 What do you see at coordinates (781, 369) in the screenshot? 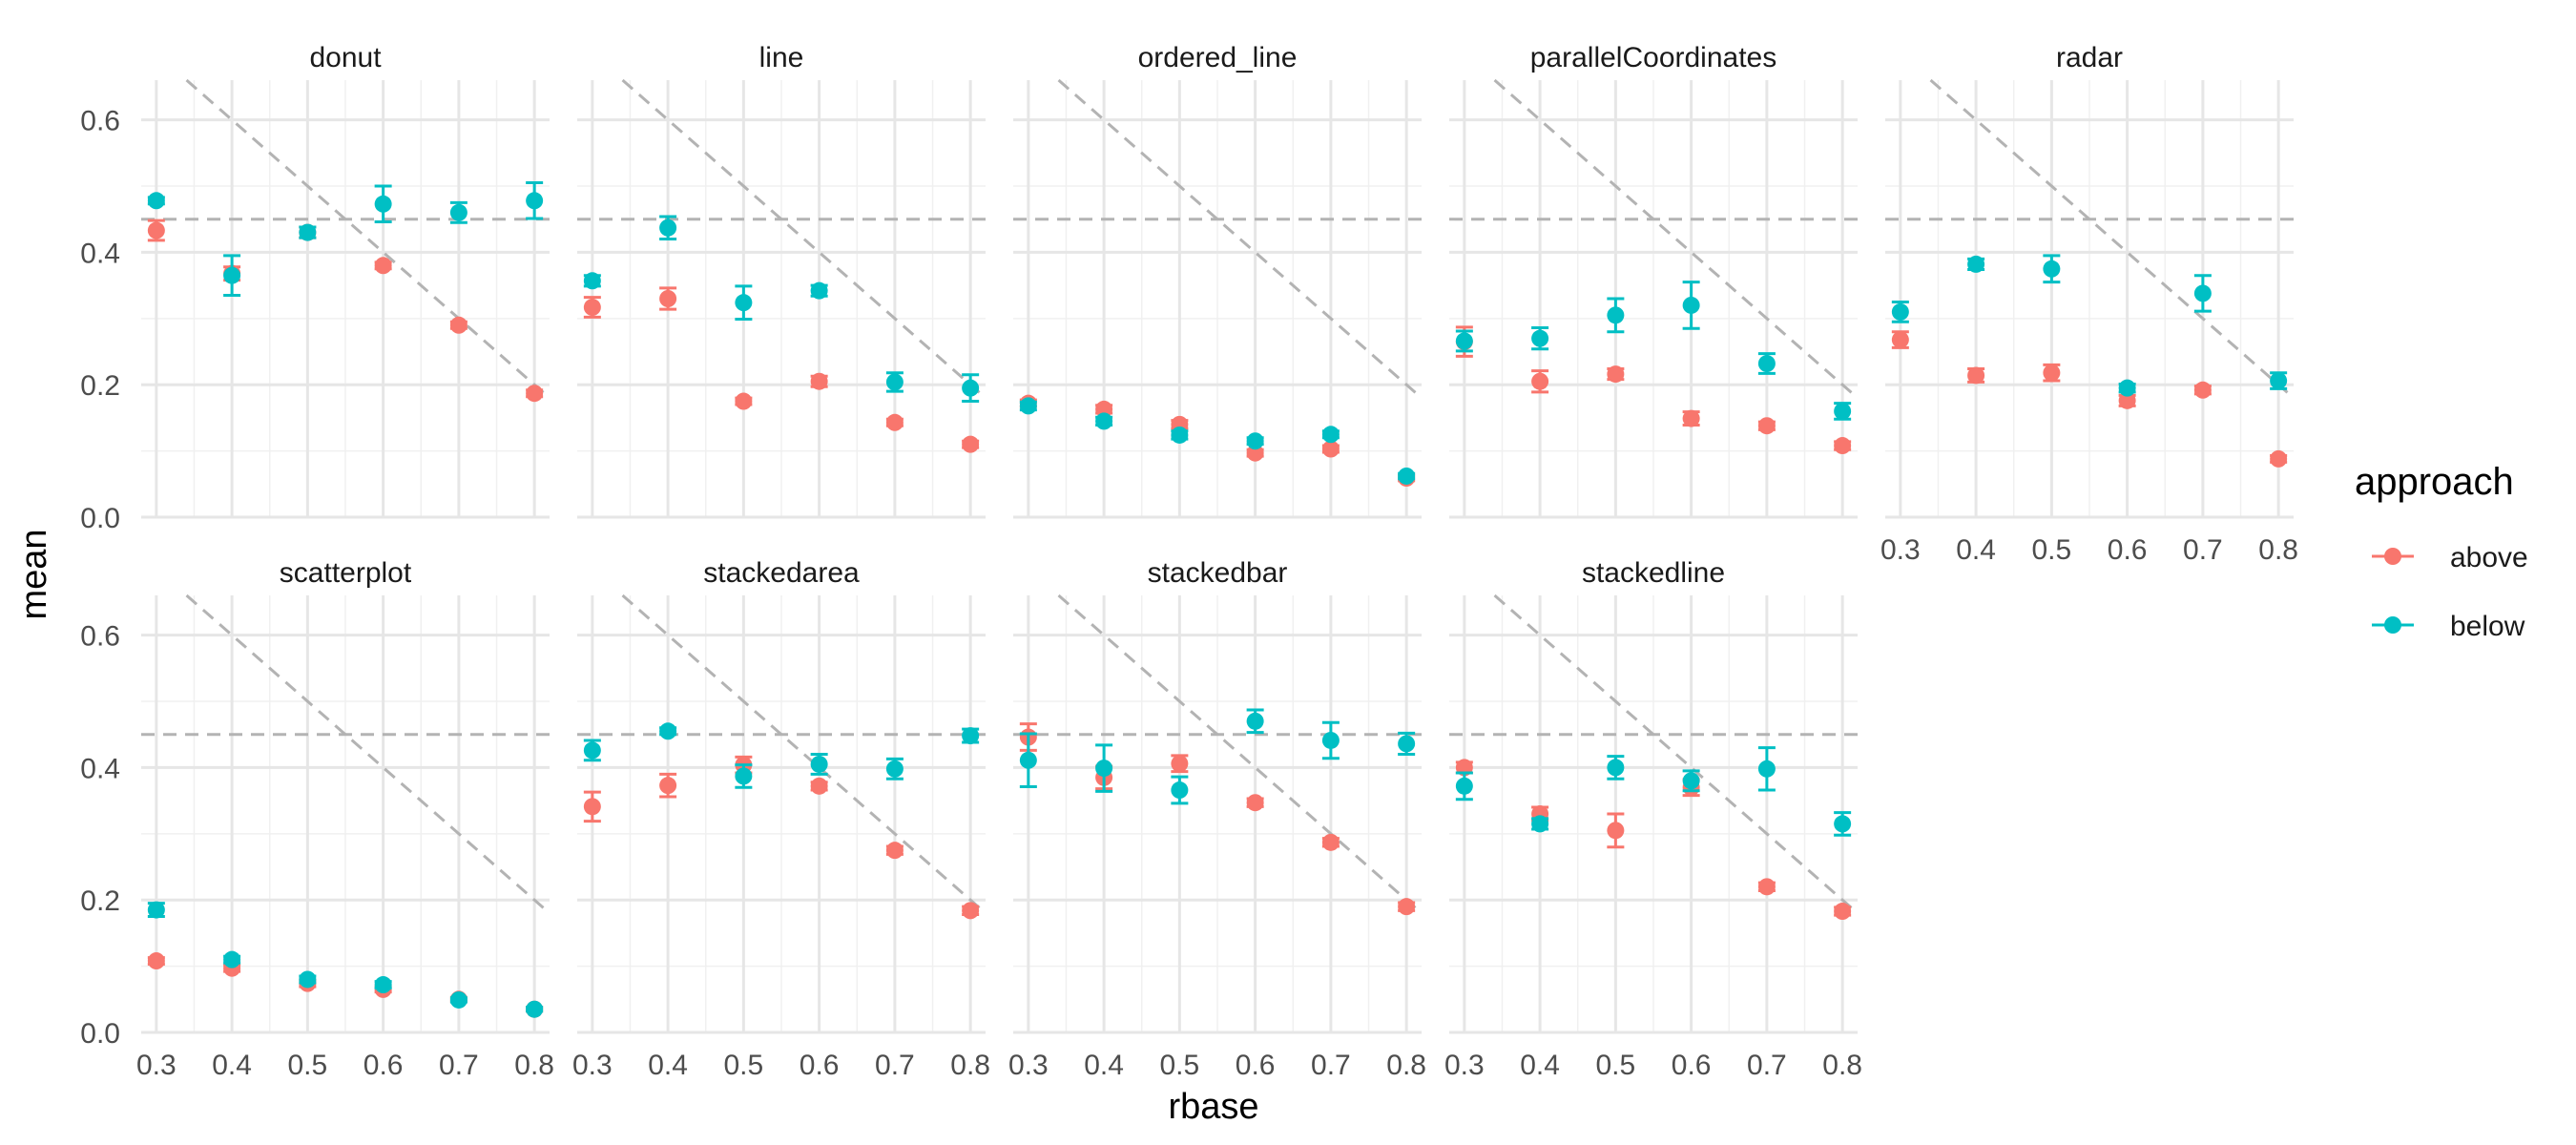
I see `series-above` at bounding box center [781, 369].